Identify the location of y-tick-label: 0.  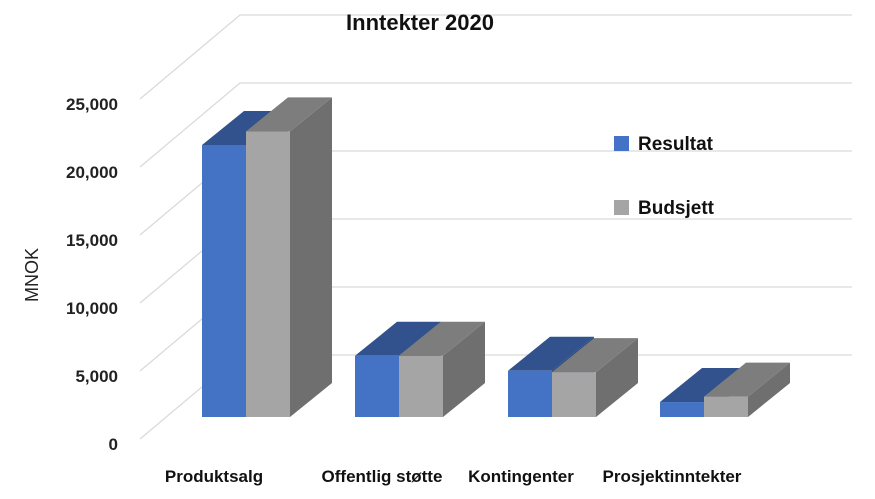
(113, 444).